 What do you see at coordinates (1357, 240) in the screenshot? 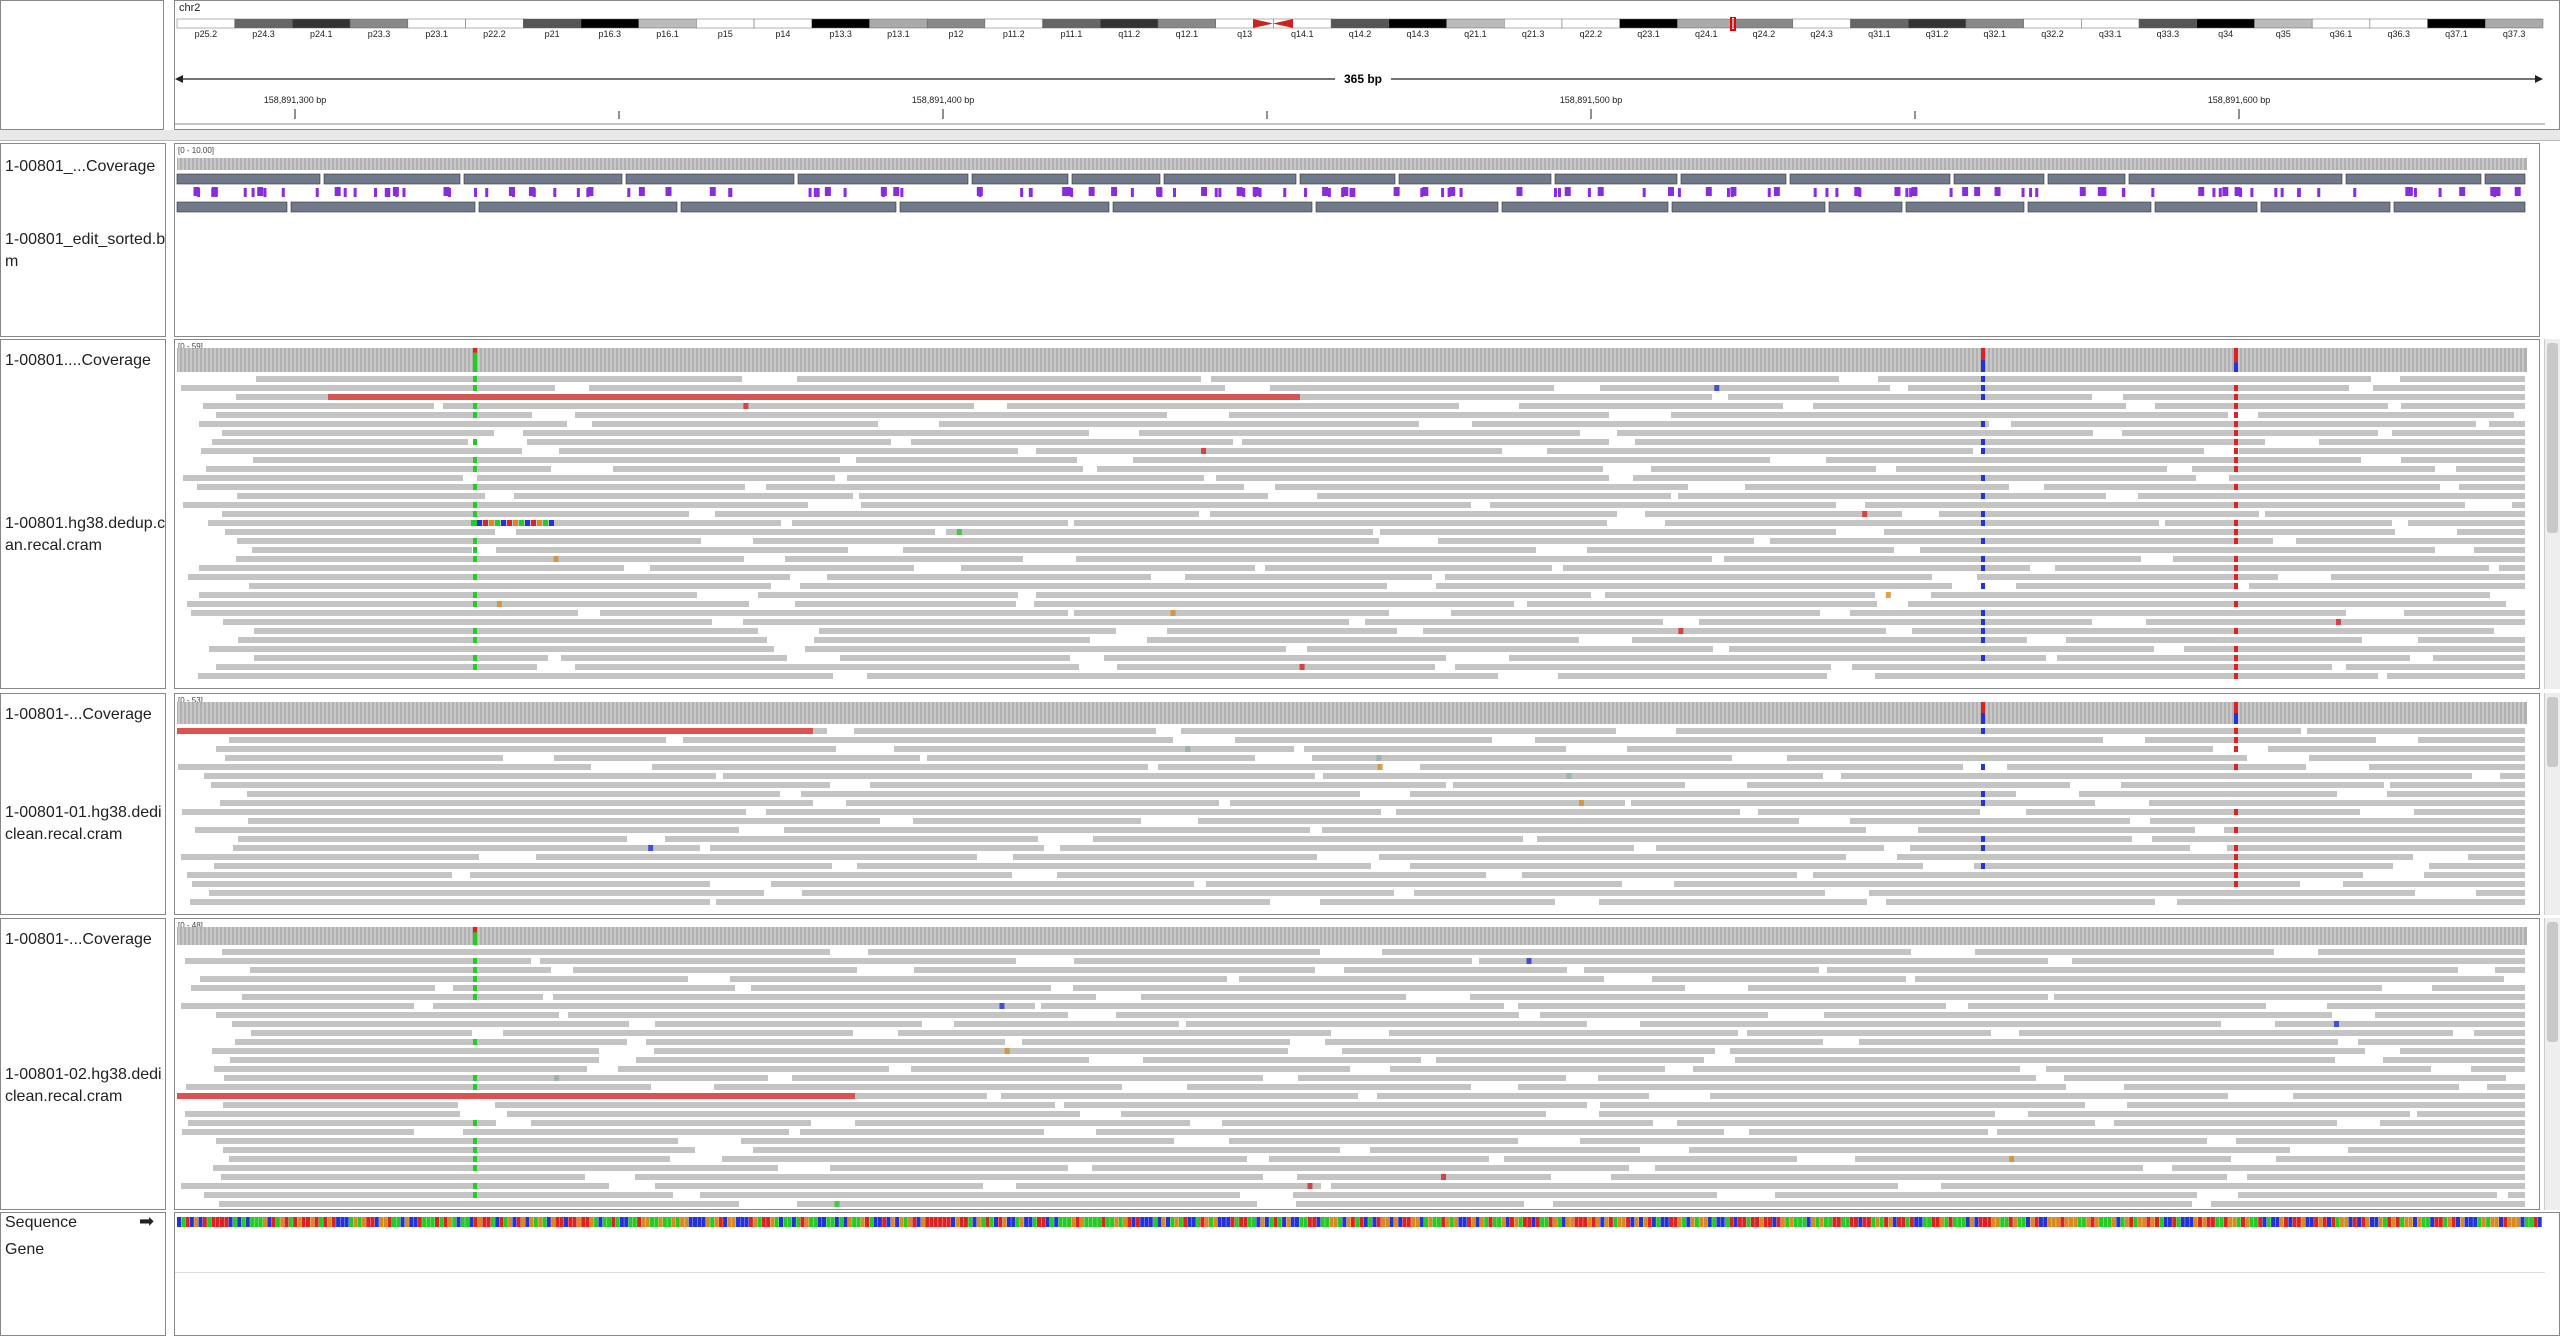
I see `panel1-data-panel: [0 - 10.00]` at bounding box center [1357, 240].